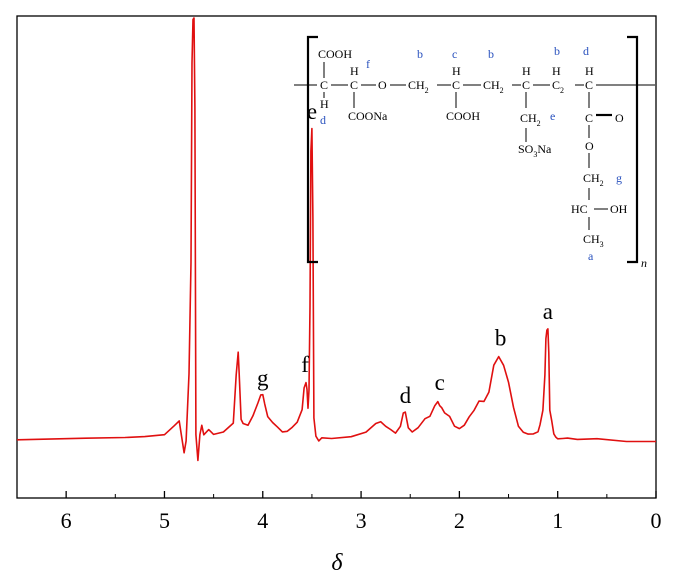  What do you see at coordinates (644, 263) in the screenshot?
I see `repeat-n: n` at bounding box center [644, 263].